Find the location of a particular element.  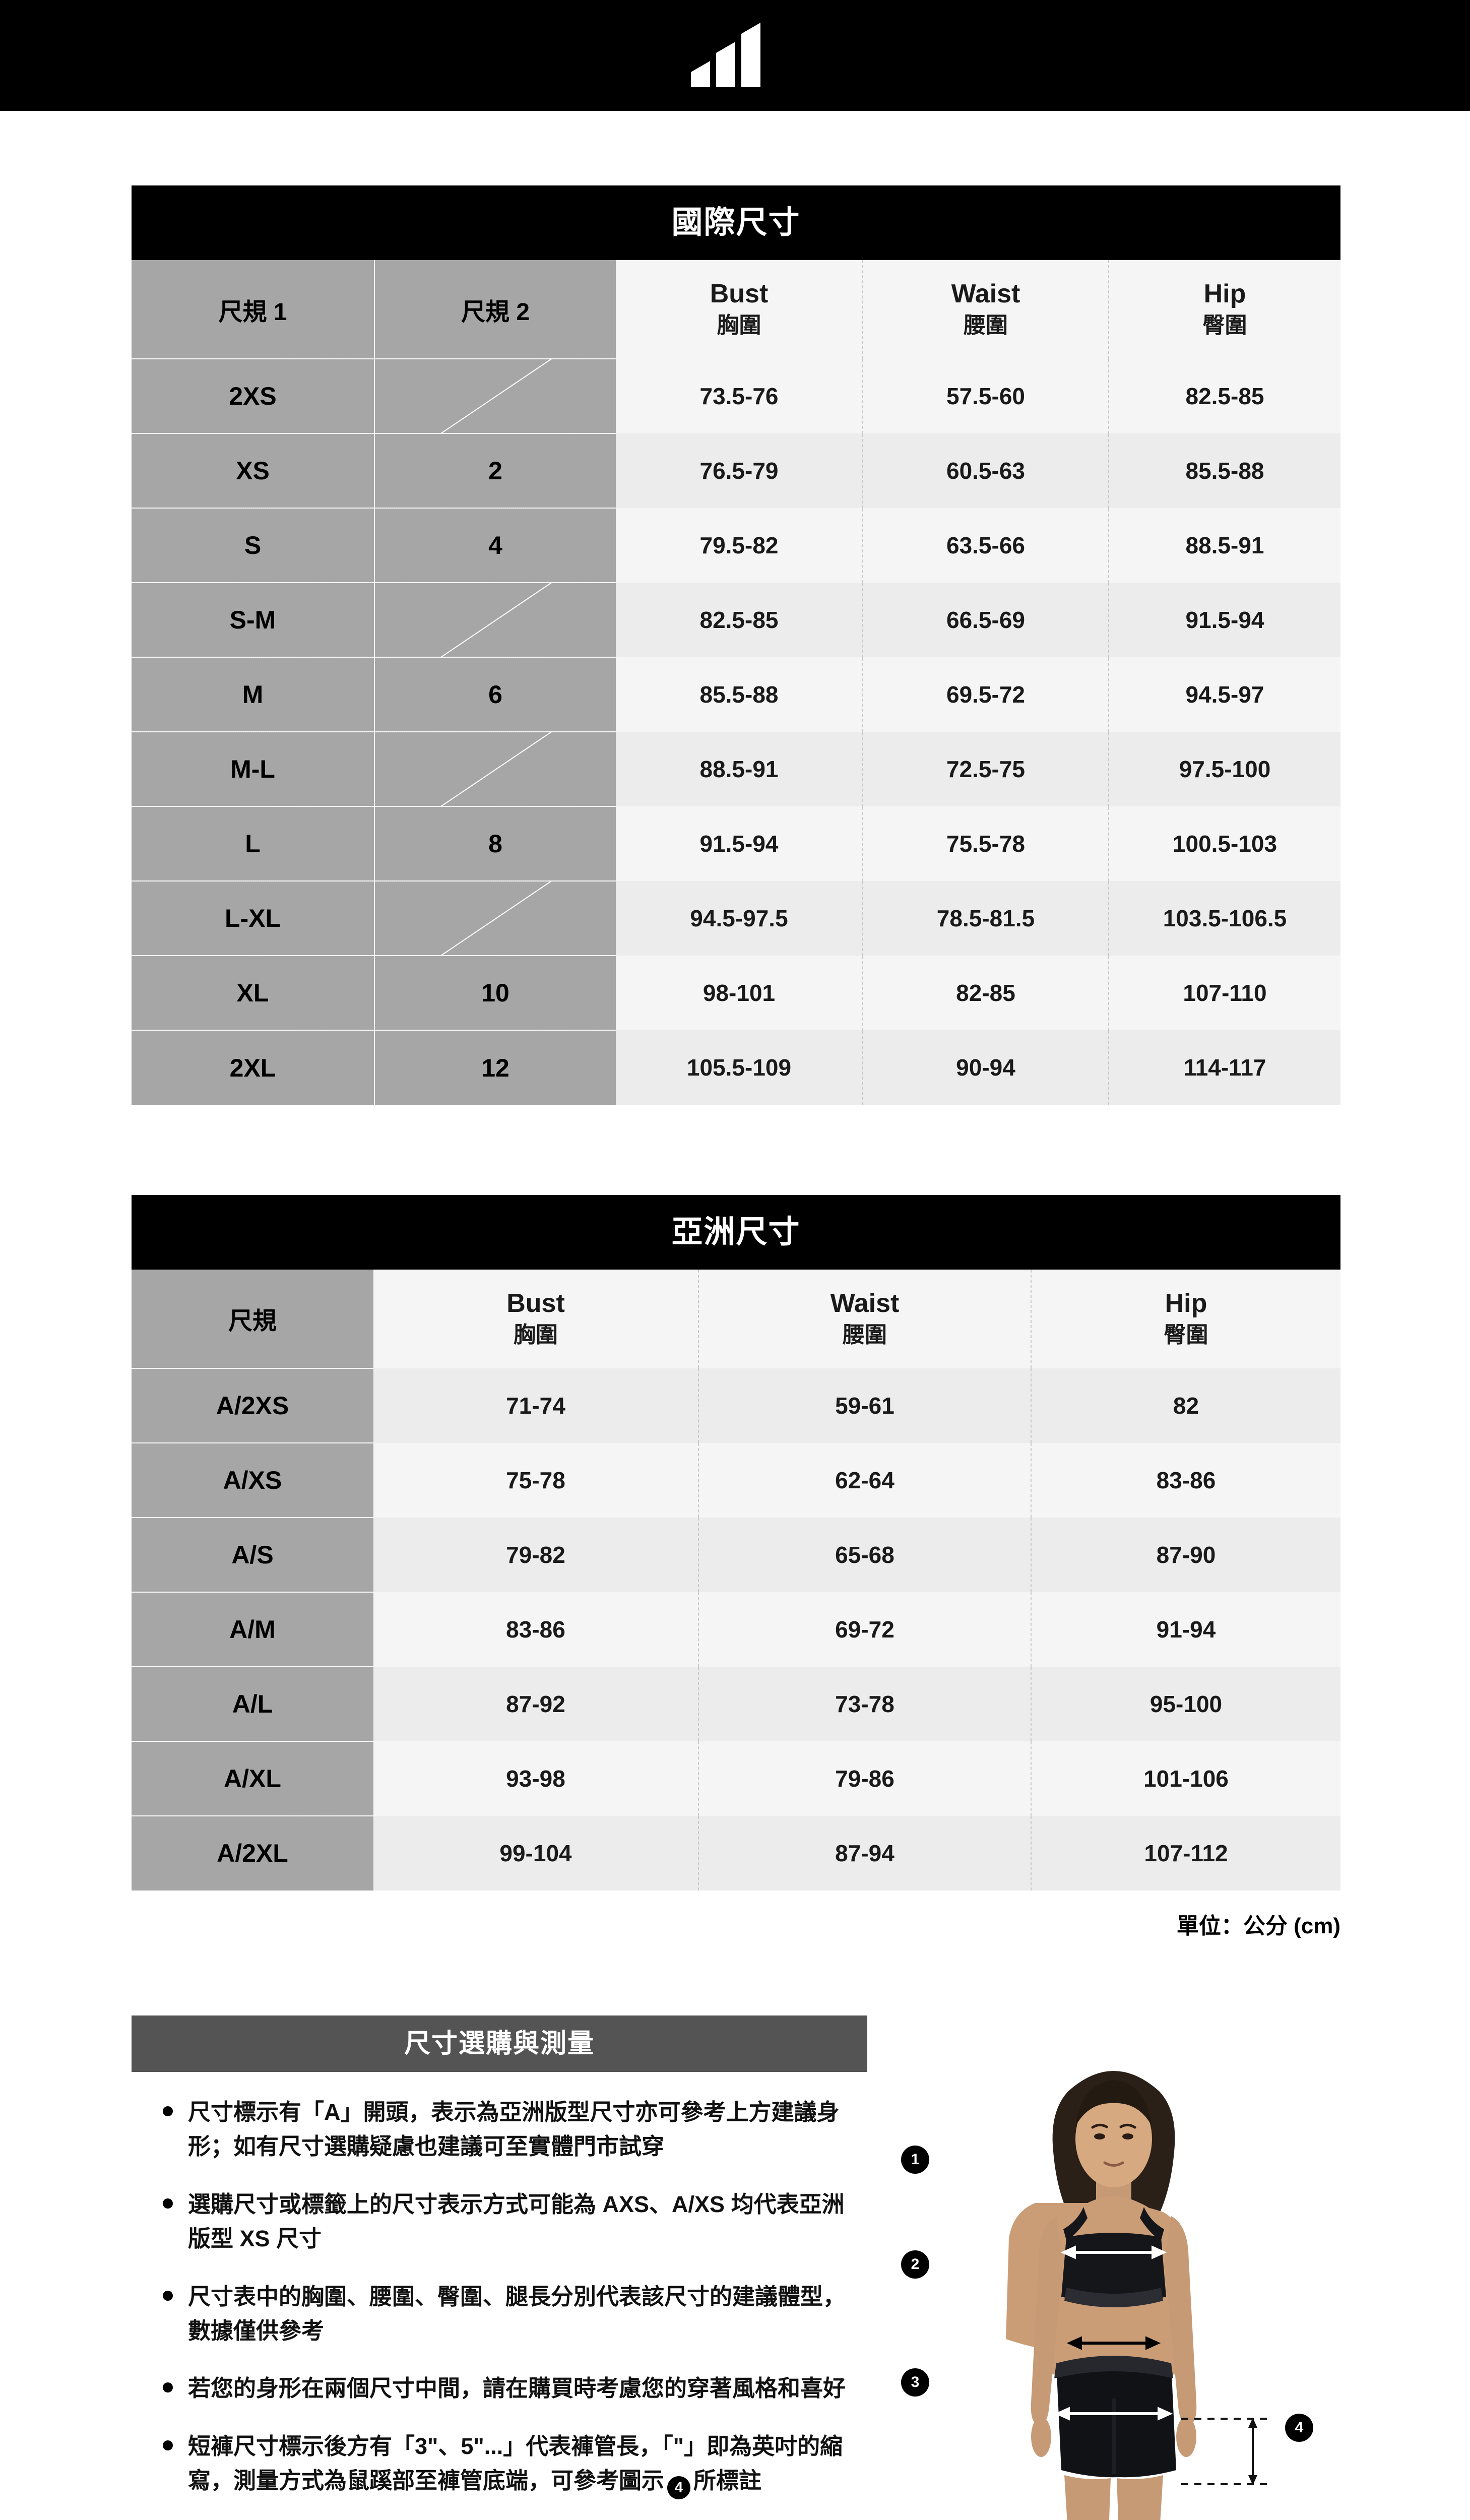

model-illustration-icon is located at coordinates (1113, 2267).